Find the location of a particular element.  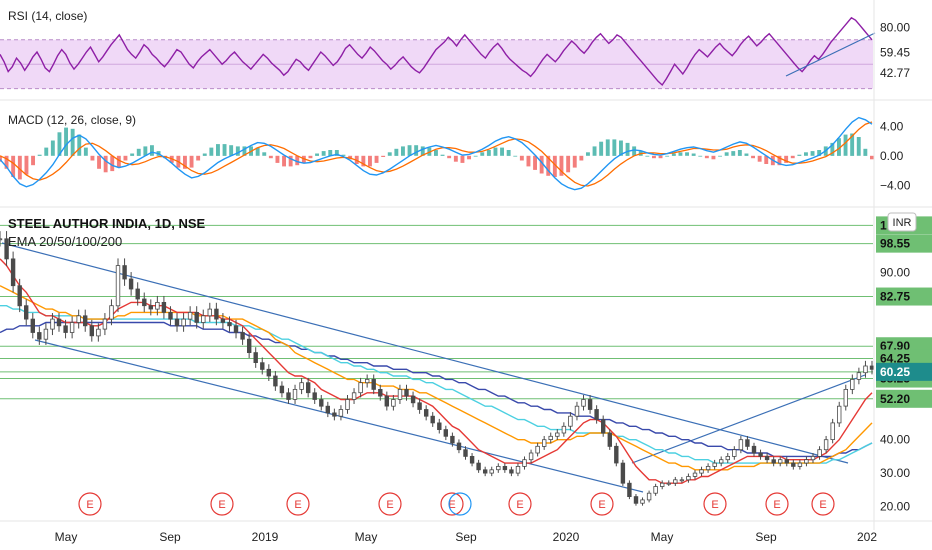

breakout-trendline is located at coordinates (748, 419).